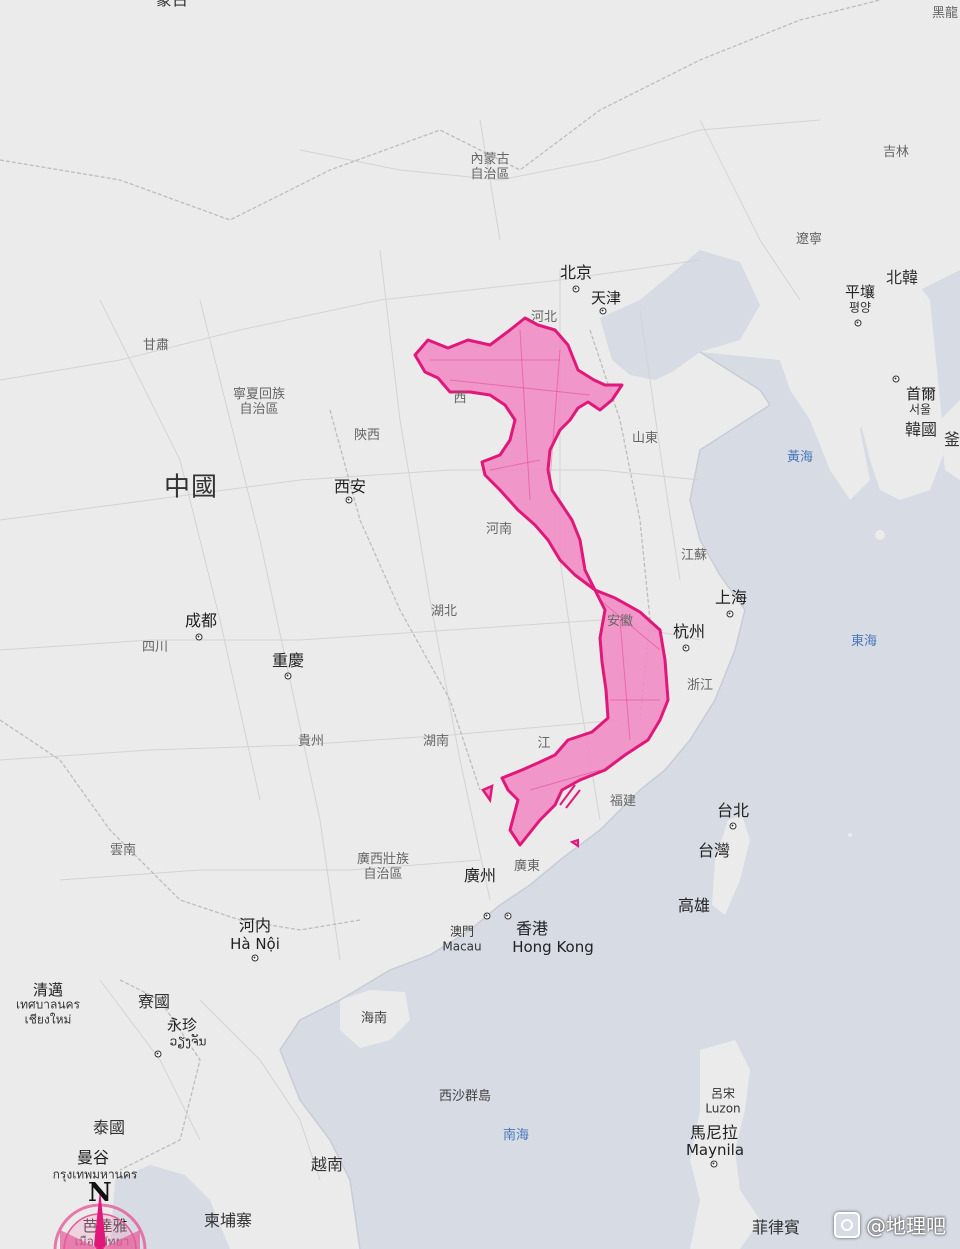 Image resolution: width=960 pixels, height=1249 pixels. What do you see at coordinates (201, 621) in the screenshot?
I see `label-chengdu: 成都` at bounding box center [201, 621].